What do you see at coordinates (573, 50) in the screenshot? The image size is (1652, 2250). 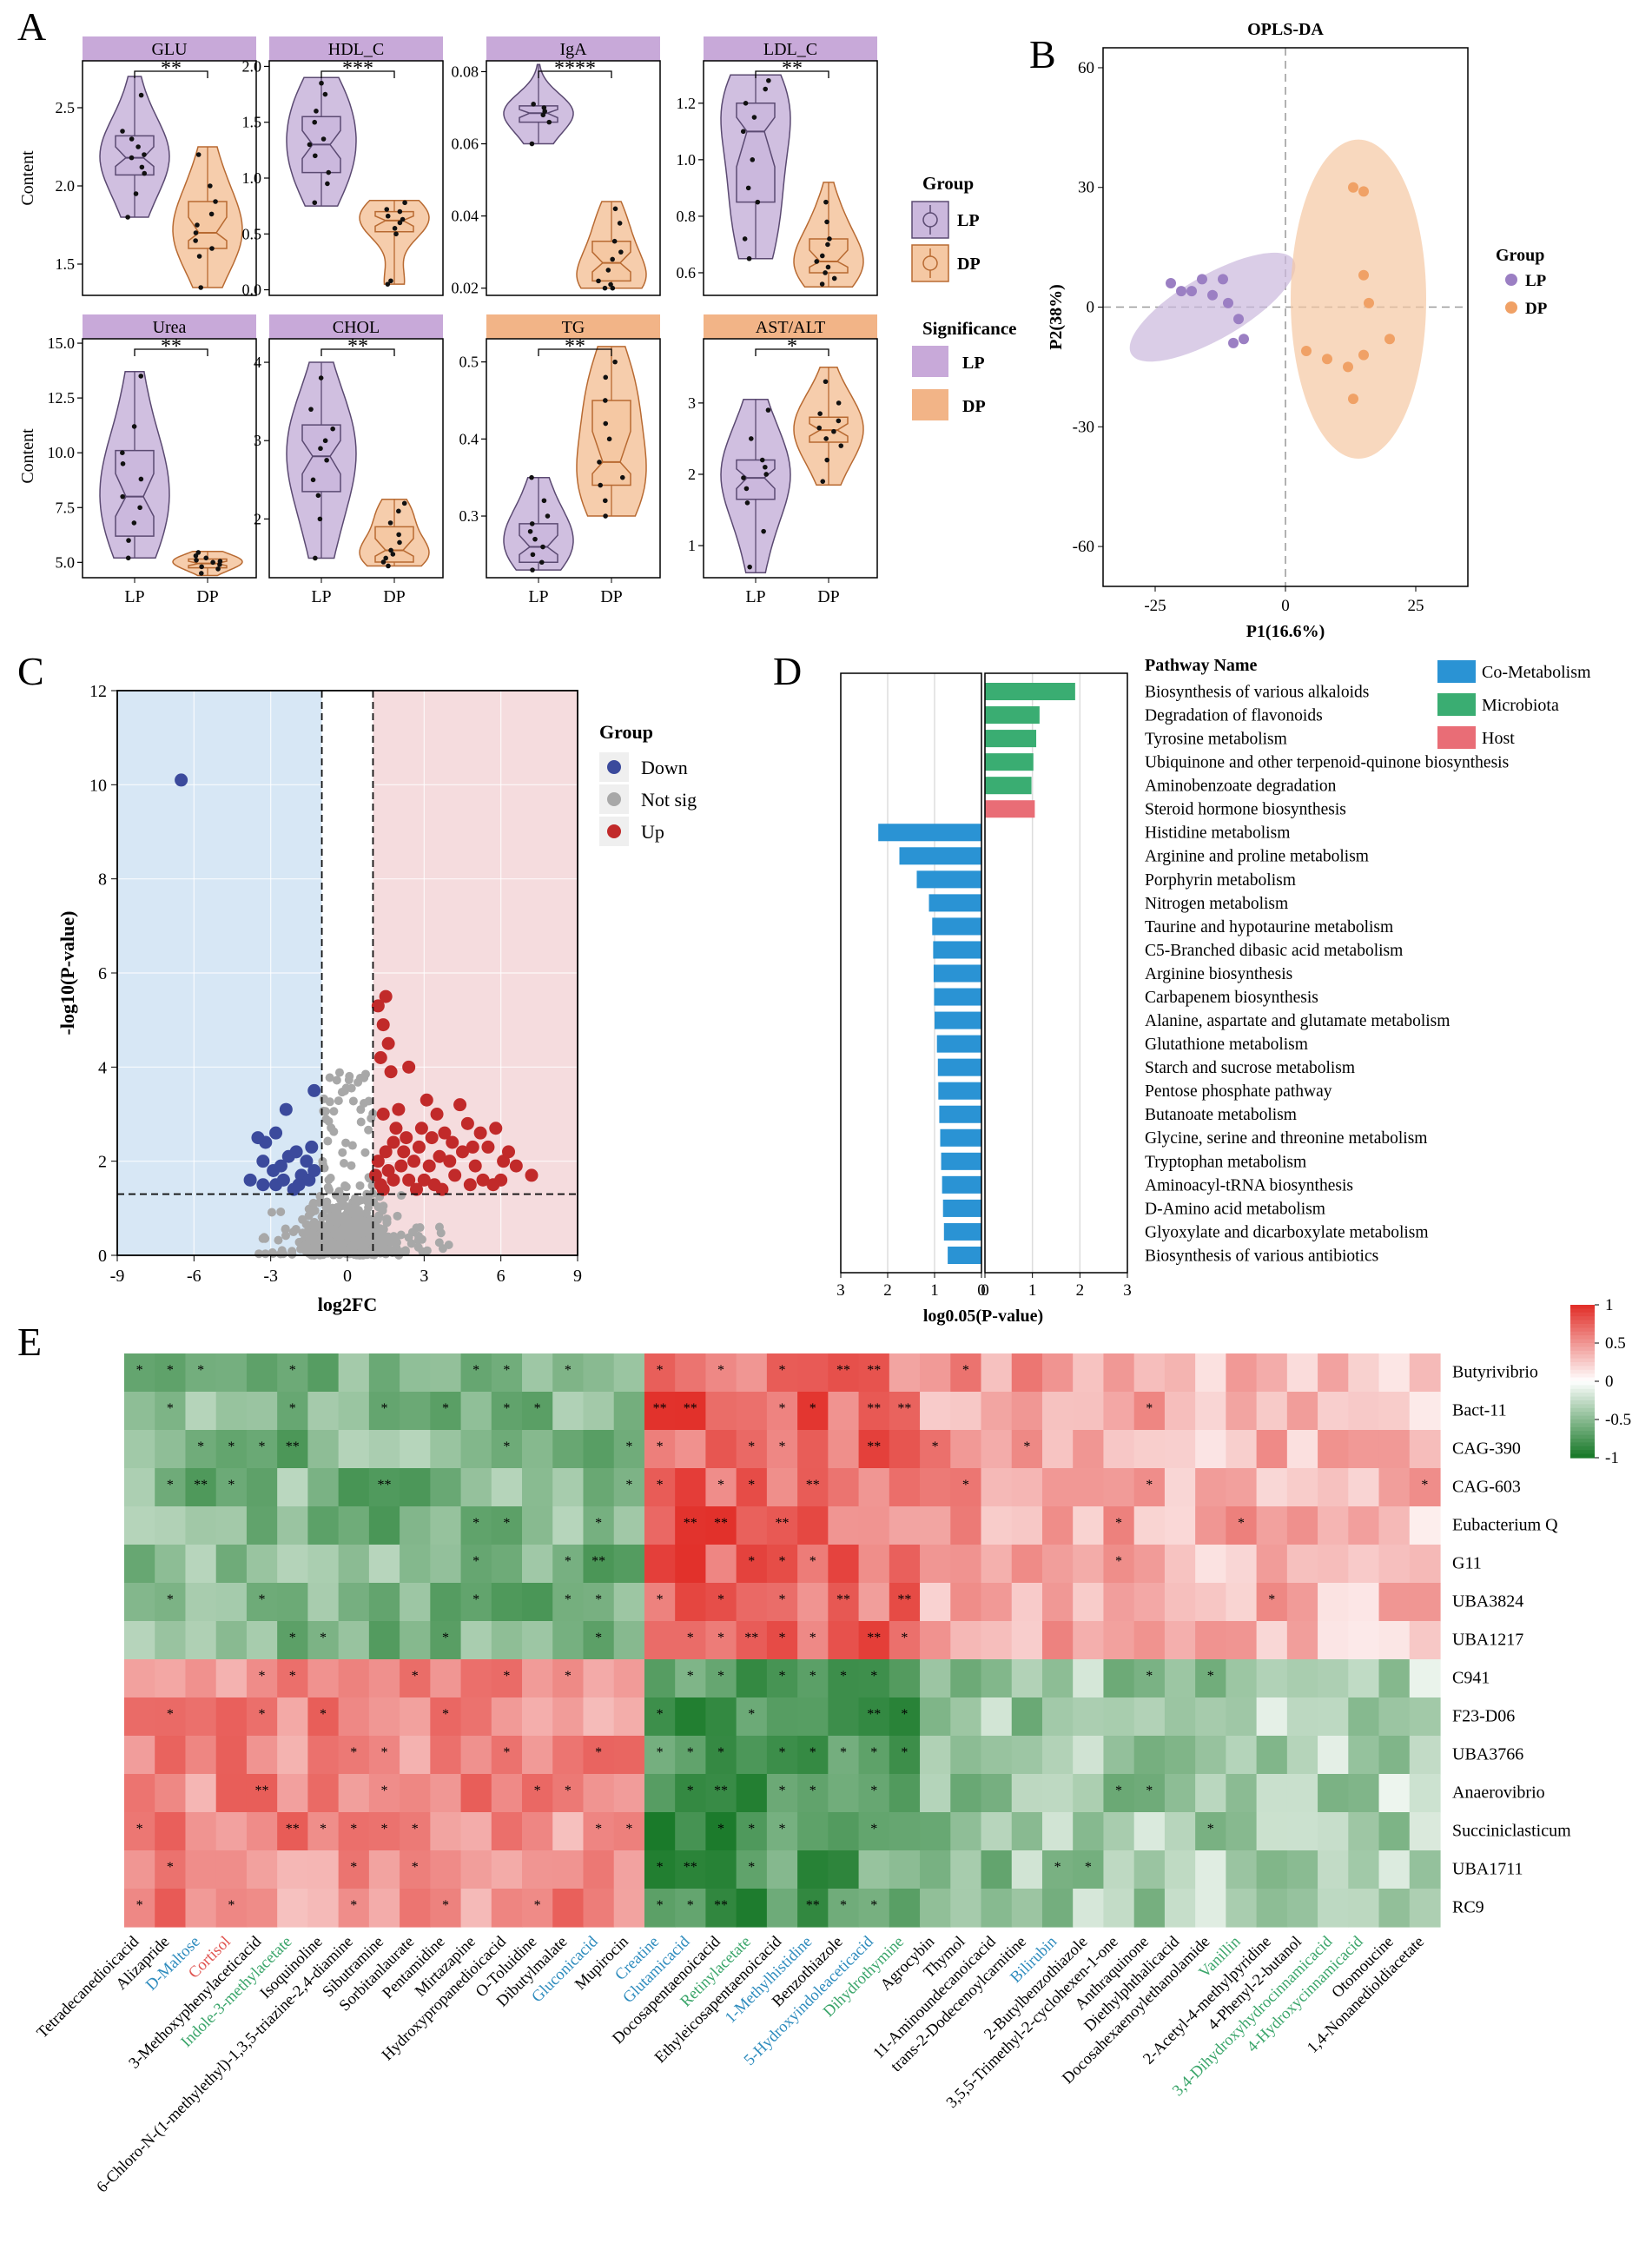 I see `facet-title: IgA` at bounding box center [573, 50].